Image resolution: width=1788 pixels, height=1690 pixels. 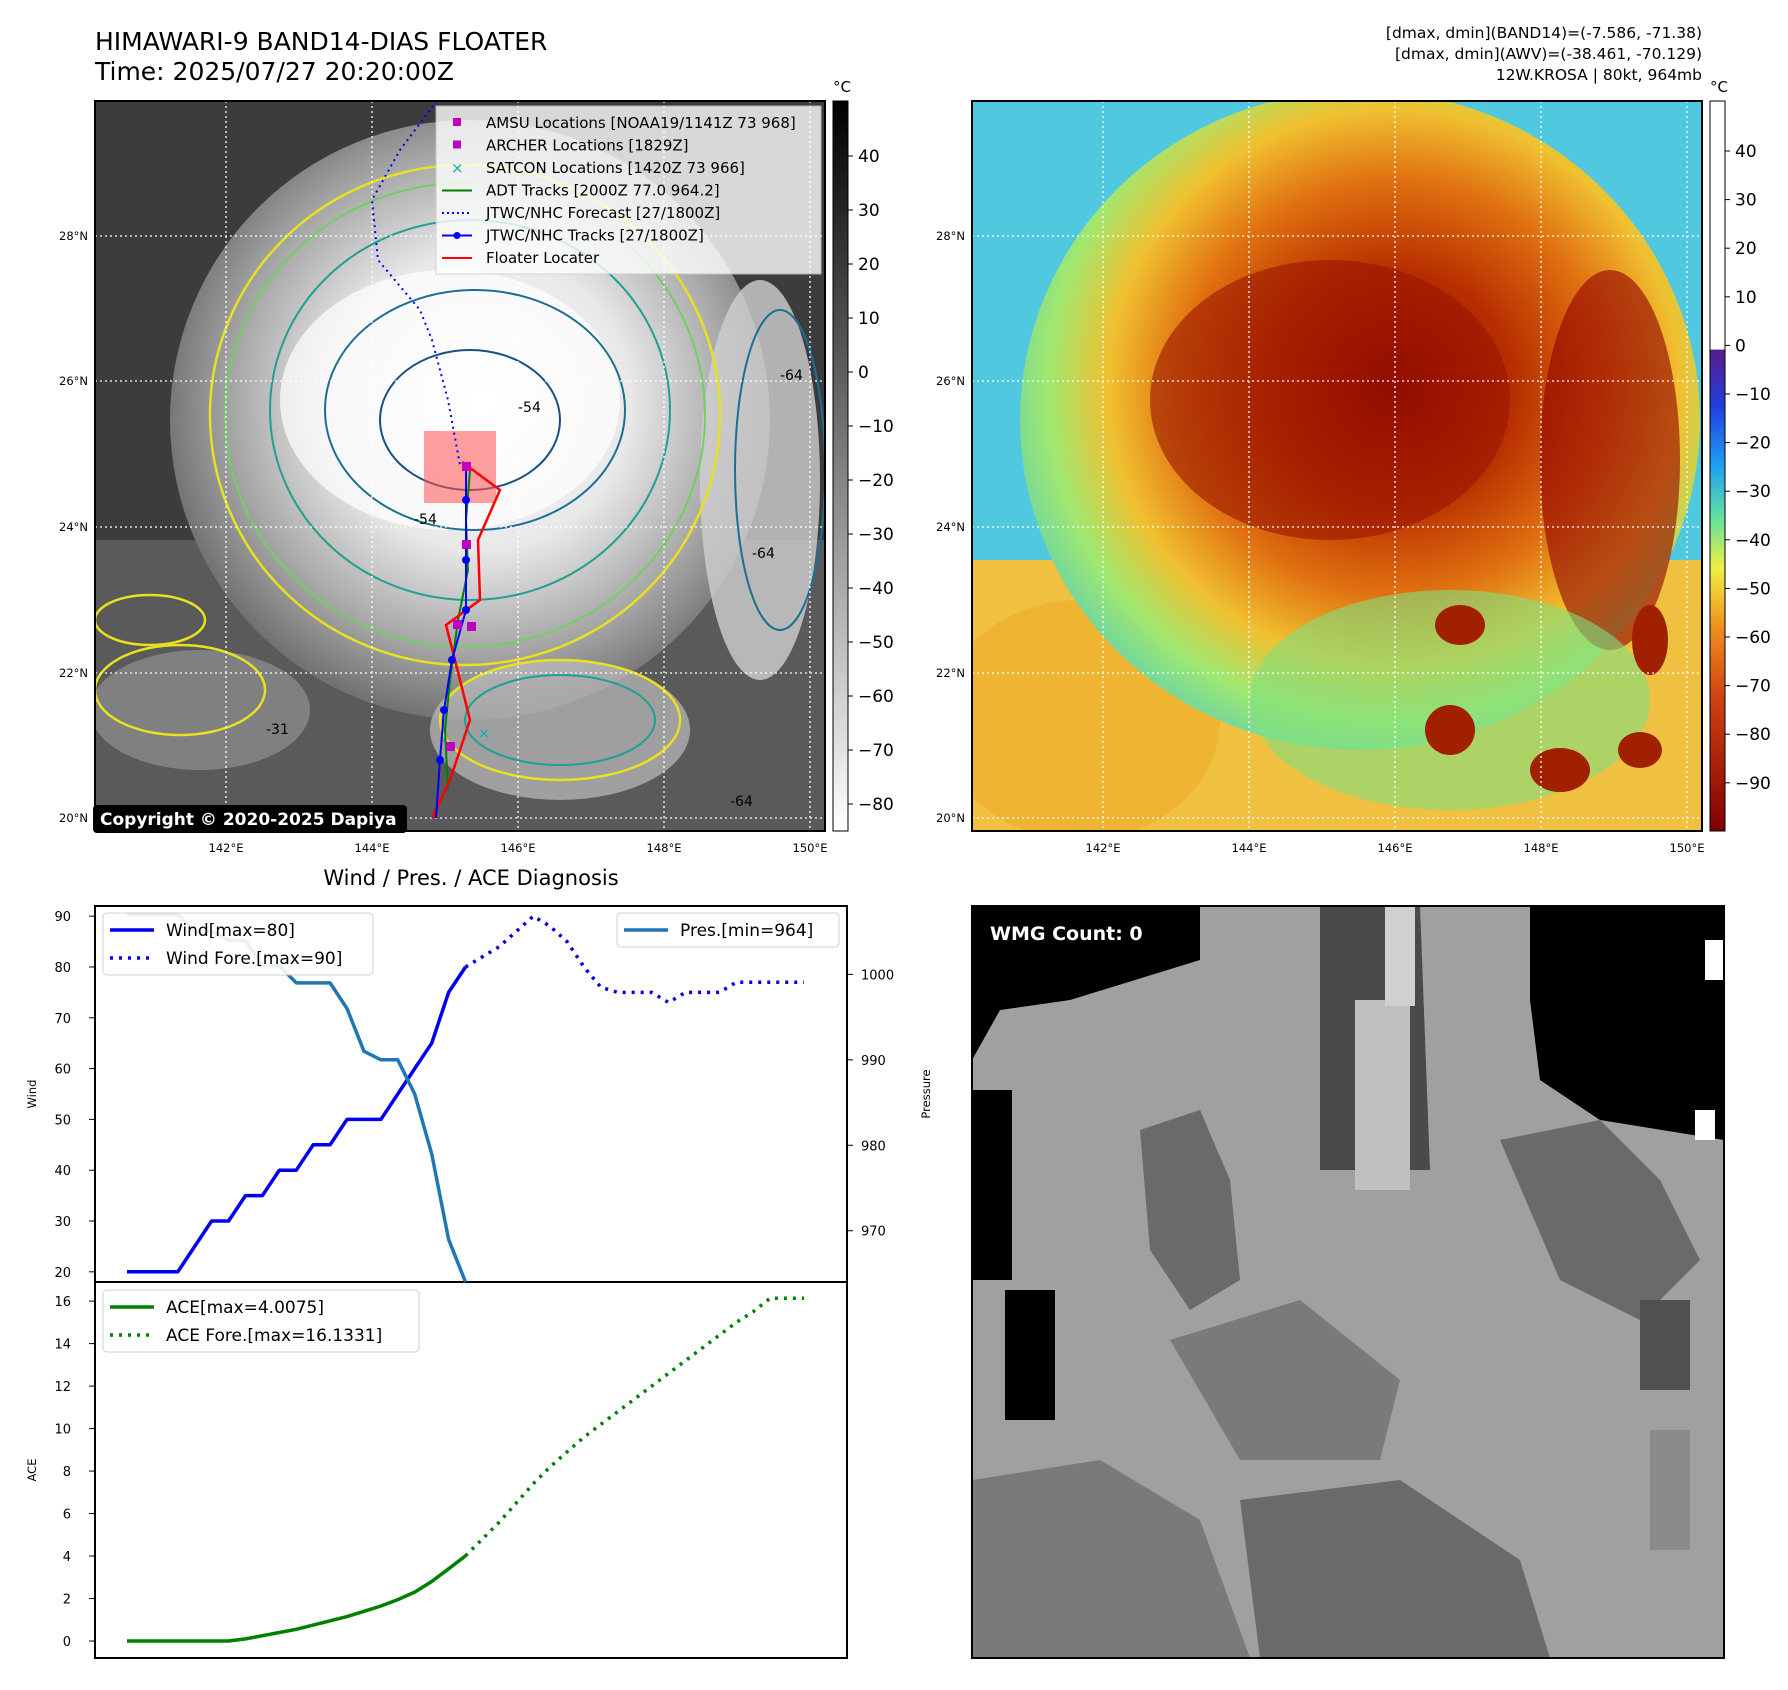 What do you see at coordinates (1746, 249) in the screenshot?
I see `colorbar-tick: 20` at bounding box center [1746, 249].